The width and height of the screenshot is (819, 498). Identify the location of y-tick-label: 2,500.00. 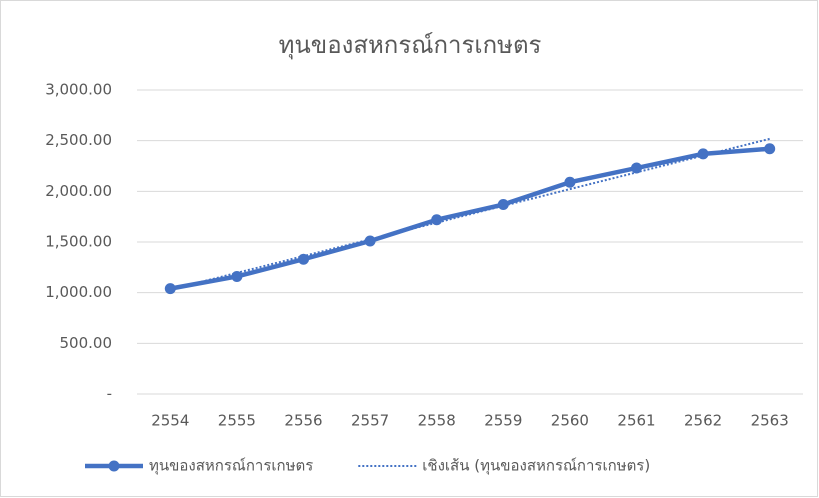
(78, 140).